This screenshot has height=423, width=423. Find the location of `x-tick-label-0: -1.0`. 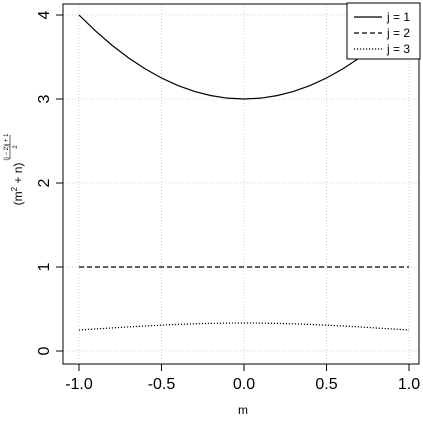

x-tick-label-0: -1.0 is located at coordinates (79, 384).